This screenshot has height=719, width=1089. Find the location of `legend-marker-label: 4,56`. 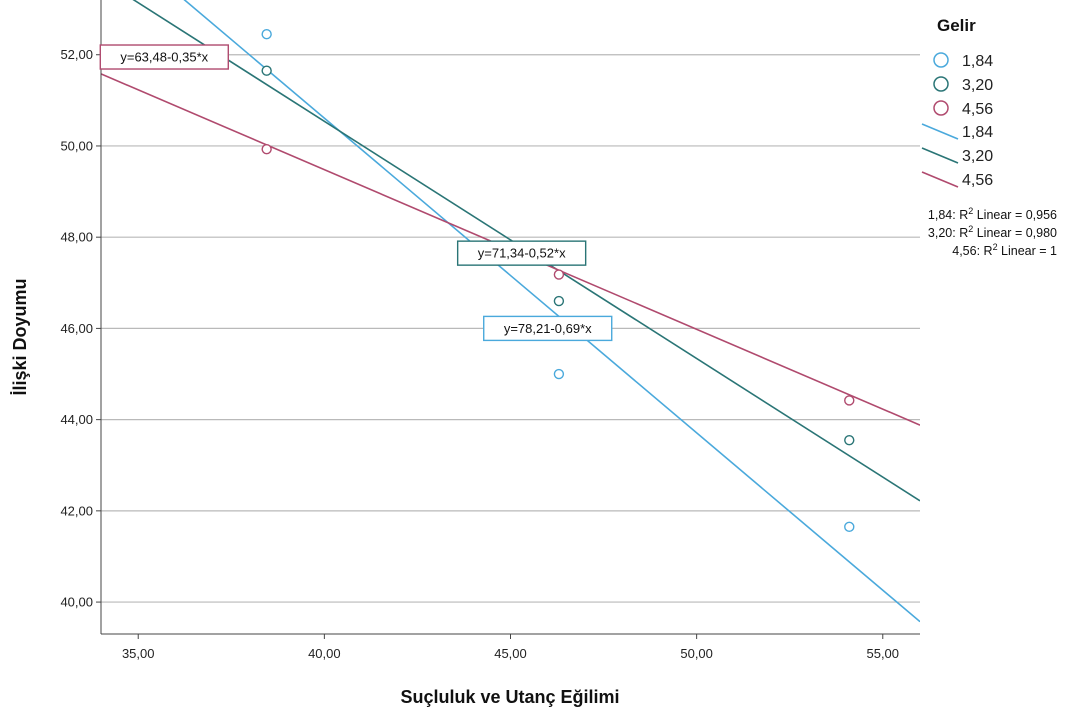

legend-marker-label: 4,56 is located at coordinates (977, 109).